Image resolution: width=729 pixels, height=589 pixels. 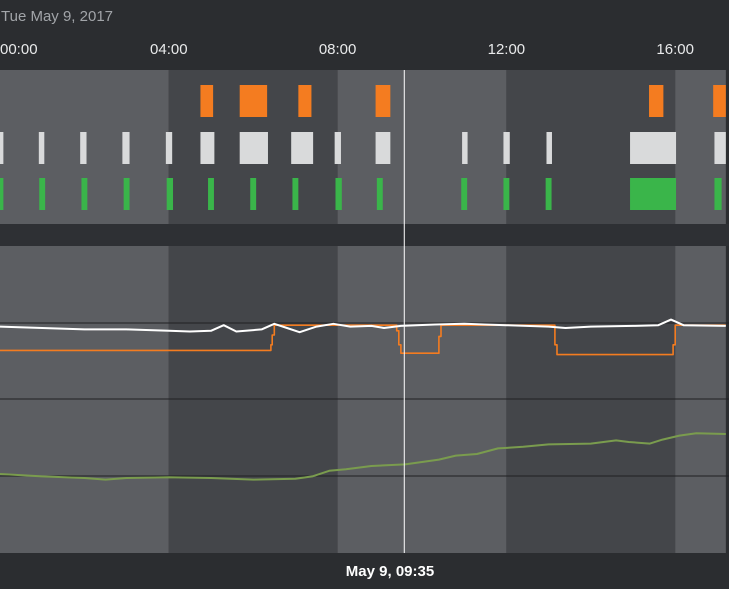 I want to click on cursor-footer, so click(x=364, y=571).